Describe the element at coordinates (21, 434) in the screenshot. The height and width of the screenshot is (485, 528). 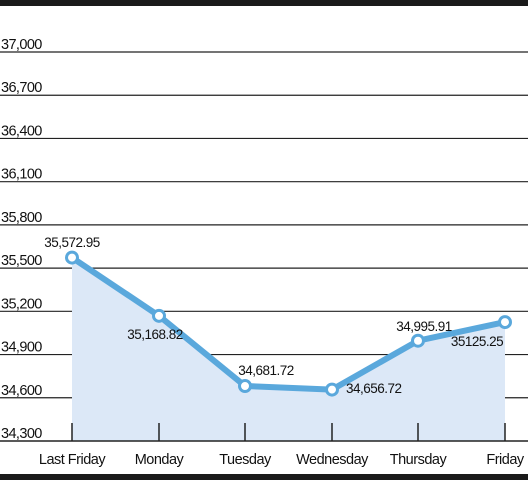
I see `y-tick-label: 34,300` at that location.